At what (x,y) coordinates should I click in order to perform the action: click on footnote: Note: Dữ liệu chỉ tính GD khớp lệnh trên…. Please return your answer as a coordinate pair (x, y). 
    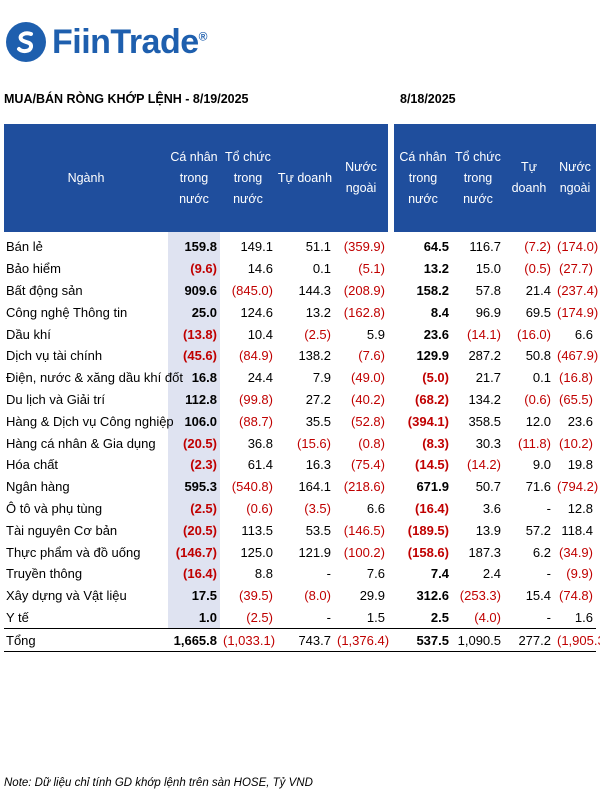
    Looking at the image, I should click on (158, 783).